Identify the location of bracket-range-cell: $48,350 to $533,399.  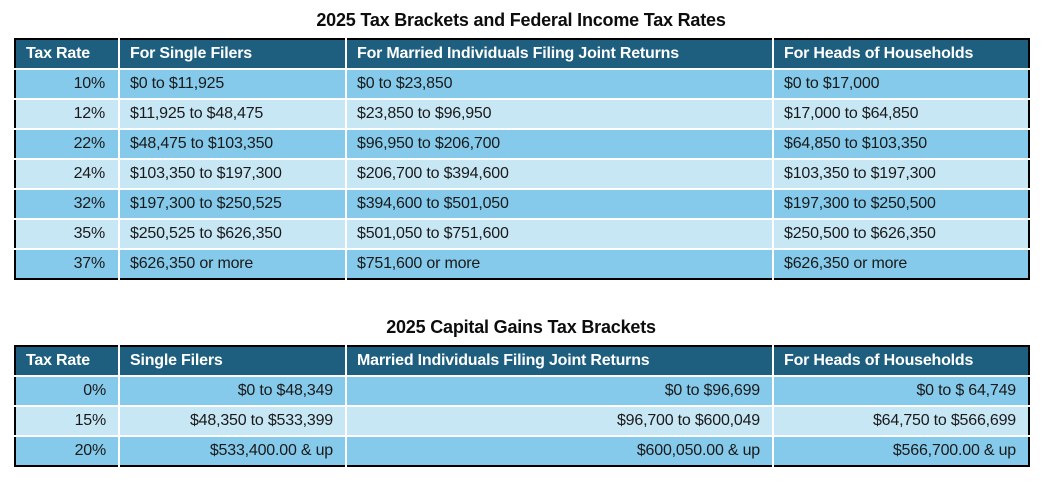
(233, 421).